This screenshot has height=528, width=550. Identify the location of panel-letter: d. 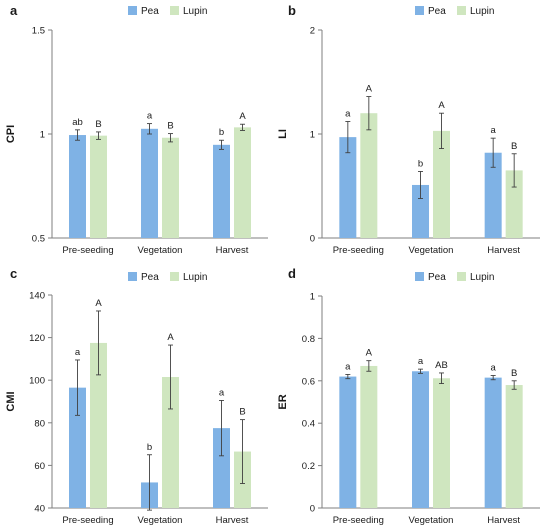
(292, 273).